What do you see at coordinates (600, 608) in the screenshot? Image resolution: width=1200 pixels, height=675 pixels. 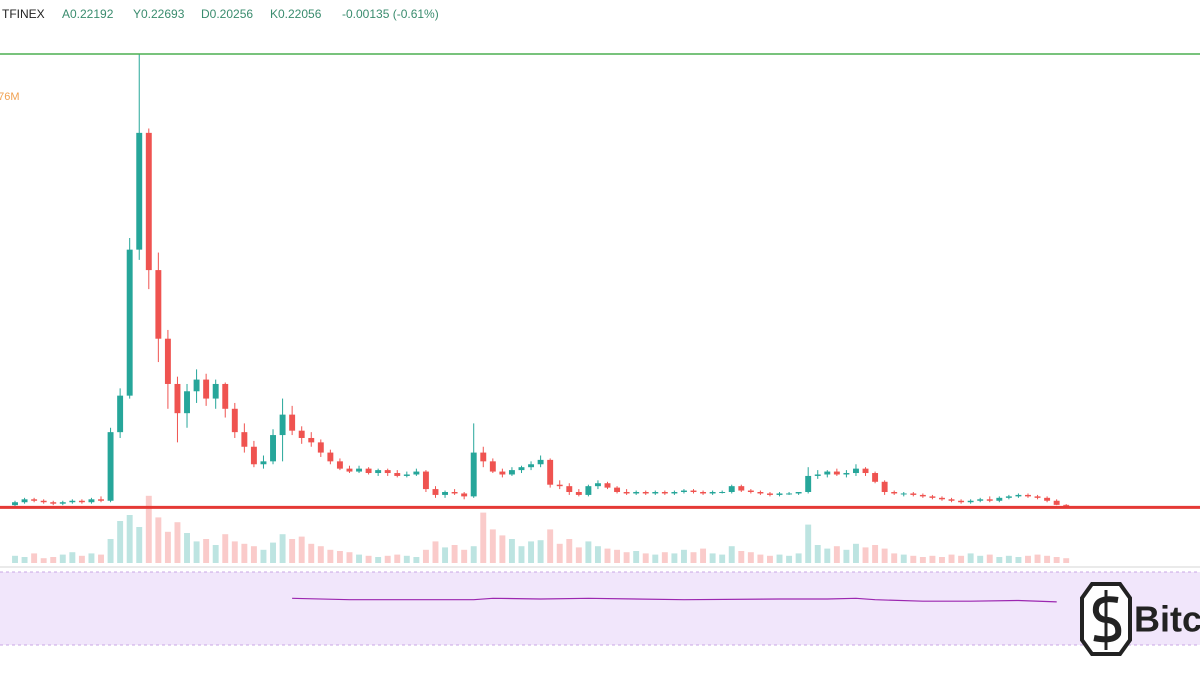 I see `indicator-pane` at bounding box center [600, 608].